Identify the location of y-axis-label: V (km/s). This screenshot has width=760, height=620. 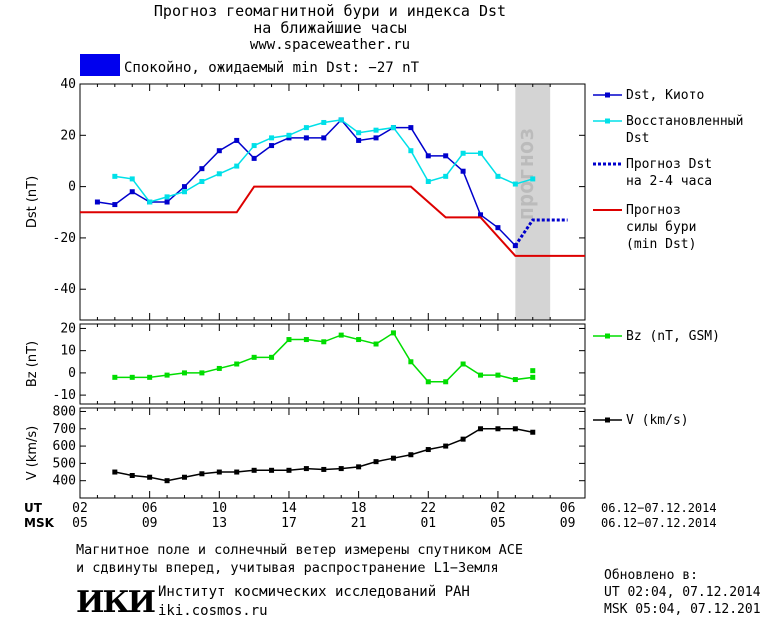
(32, 453).